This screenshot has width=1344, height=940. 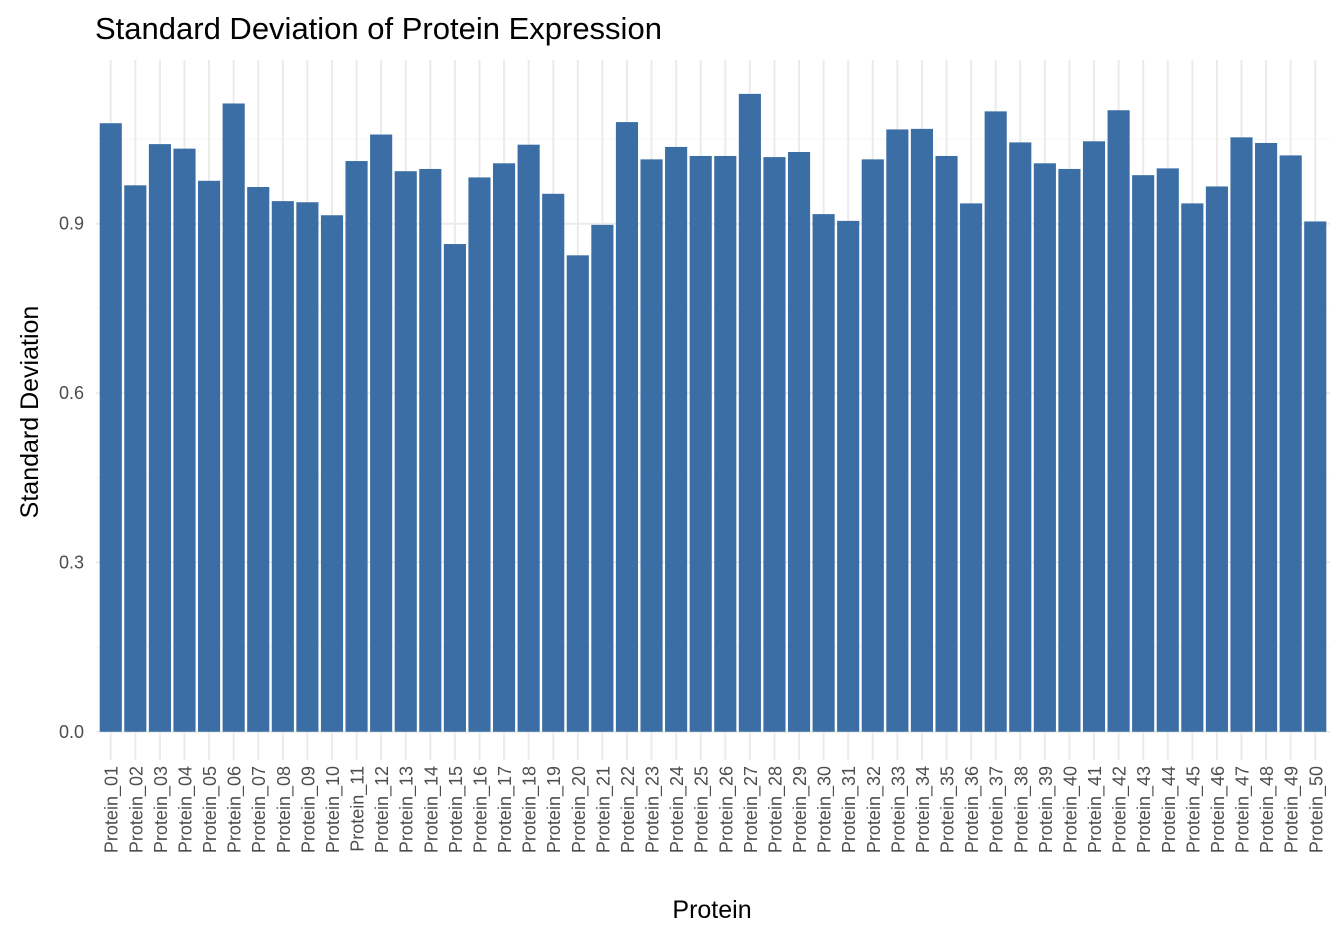 I want to click on x-tick-label: Protein_02, so click(x=136, y=809).